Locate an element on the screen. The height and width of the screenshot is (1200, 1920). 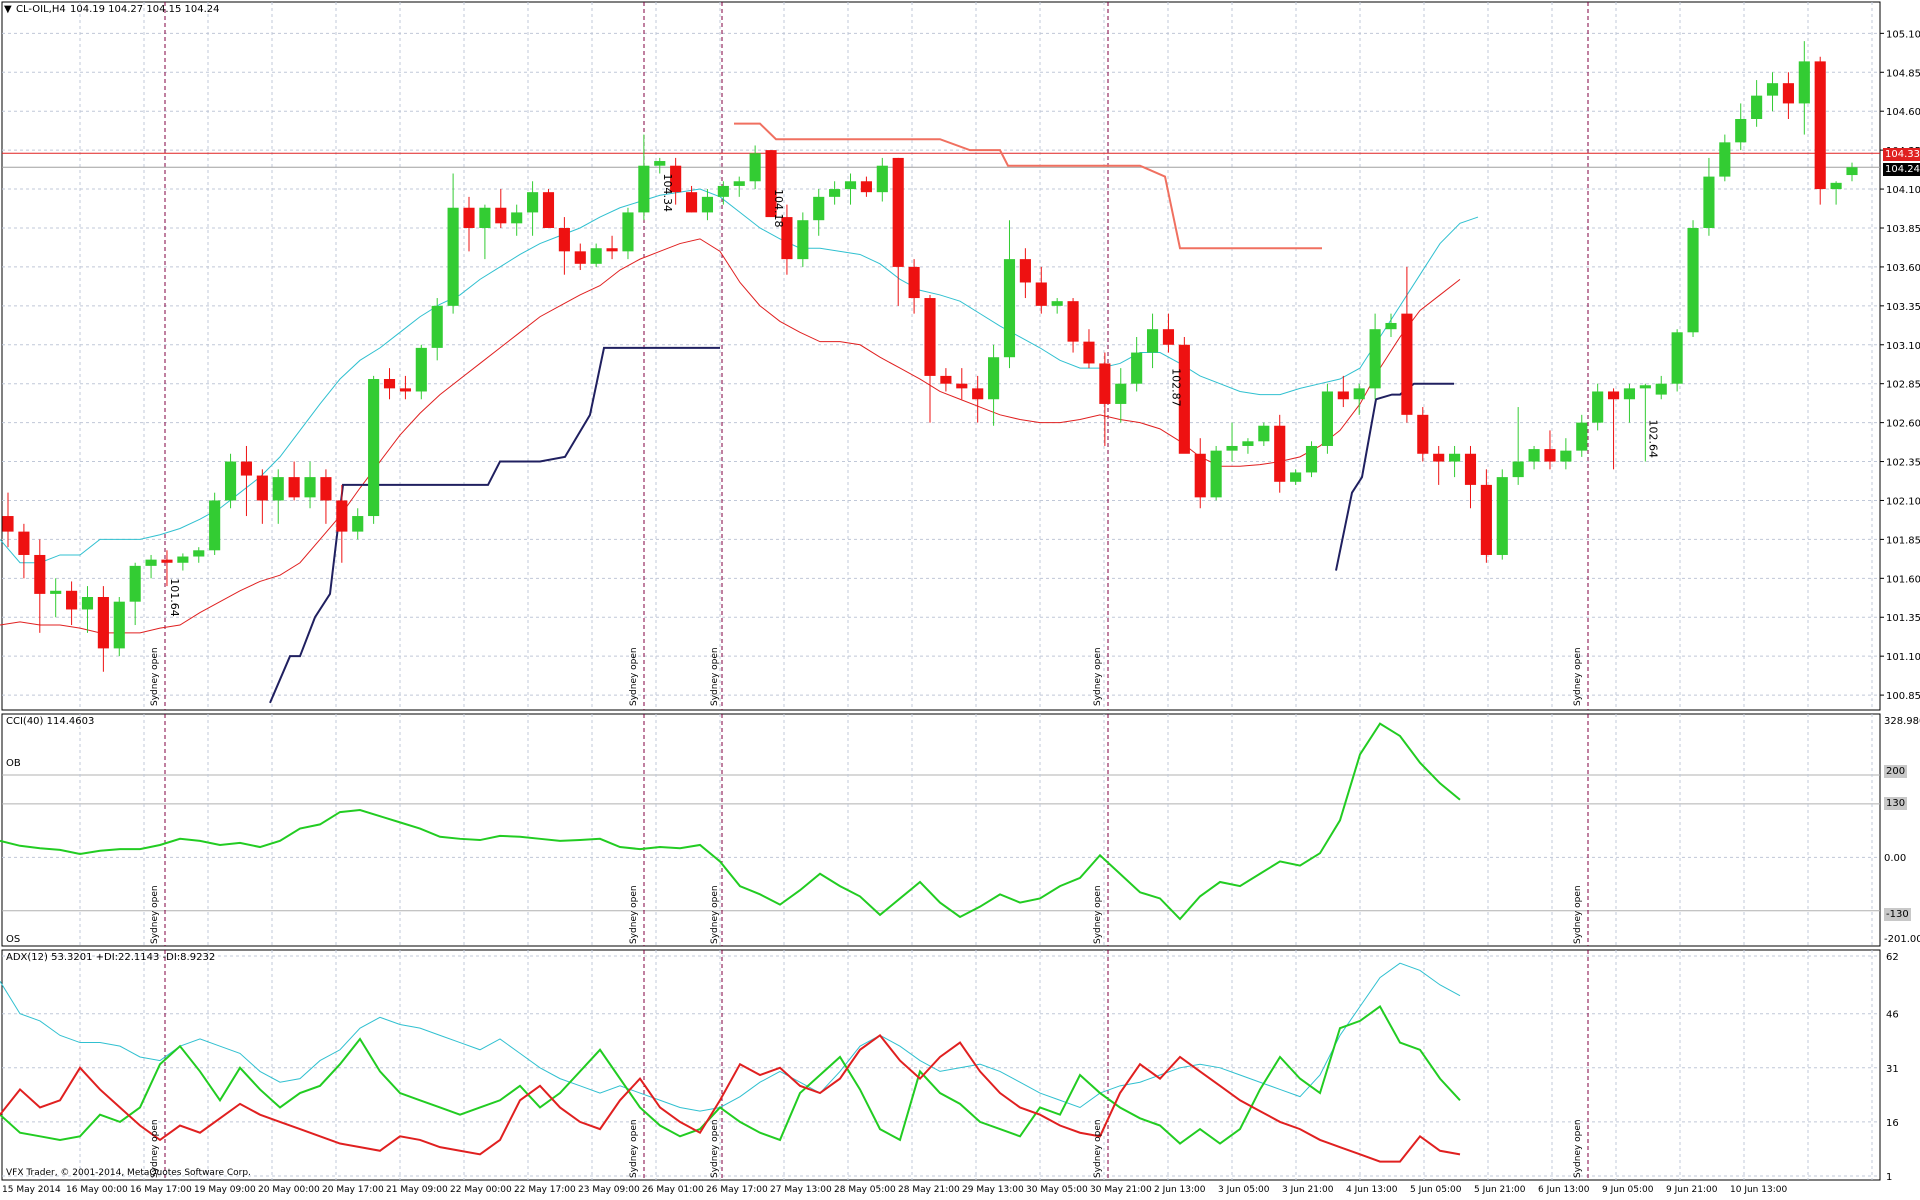
time-axis-label: 16 May 17:00 is located at coordinates (161, 1190).